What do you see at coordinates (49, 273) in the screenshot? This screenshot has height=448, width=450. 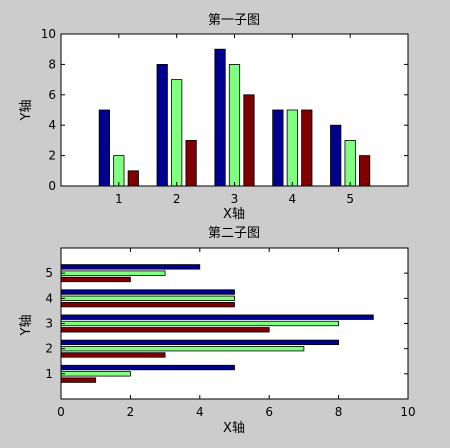 I see `subplot-2-y-tick-label: 5` at bounding box center [49, 273].